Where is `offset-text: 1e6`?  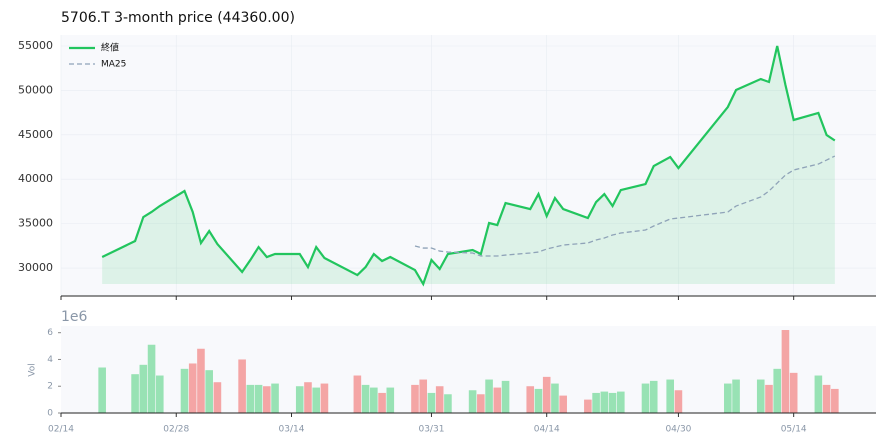 offset-text: 1e6 is located at coordinates (74, 317).